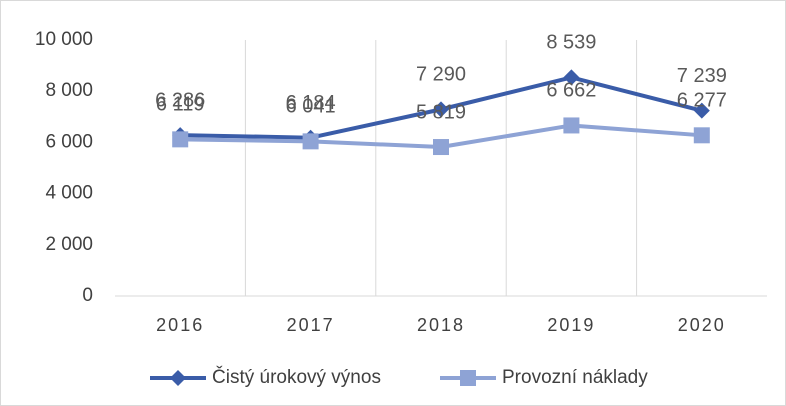  What do you see at coordinates (180, 105) in the screenshot?
I see `data-label: 6 119` at bounding box center [180, 105].